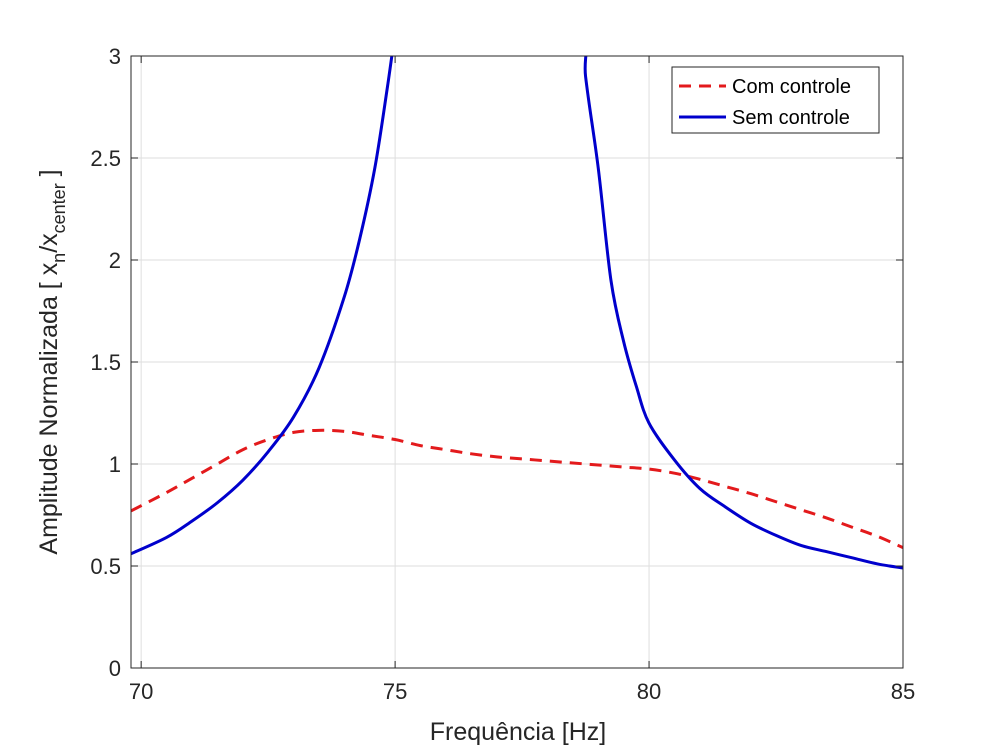  What do you see at coordinates (59, 258) in the screenshot?
I see `y-axis-label-sub-n: n` at bounding box center [59, 258].